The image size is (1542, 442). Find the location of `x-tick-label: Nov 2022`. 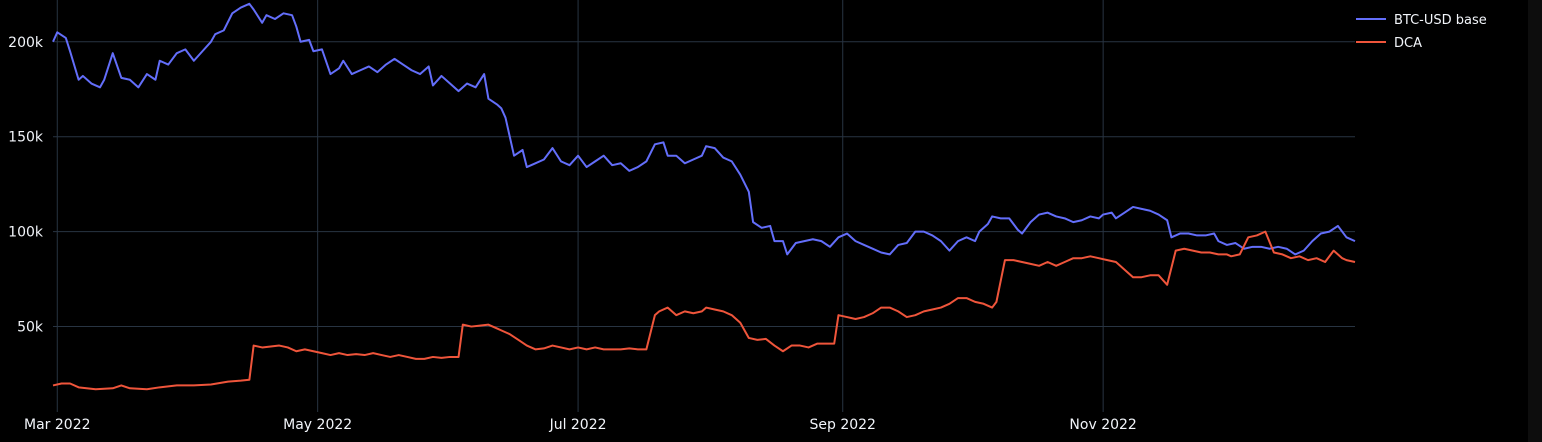

x-tick-label: Nov 2022 is located at coordinates (1102, 425).